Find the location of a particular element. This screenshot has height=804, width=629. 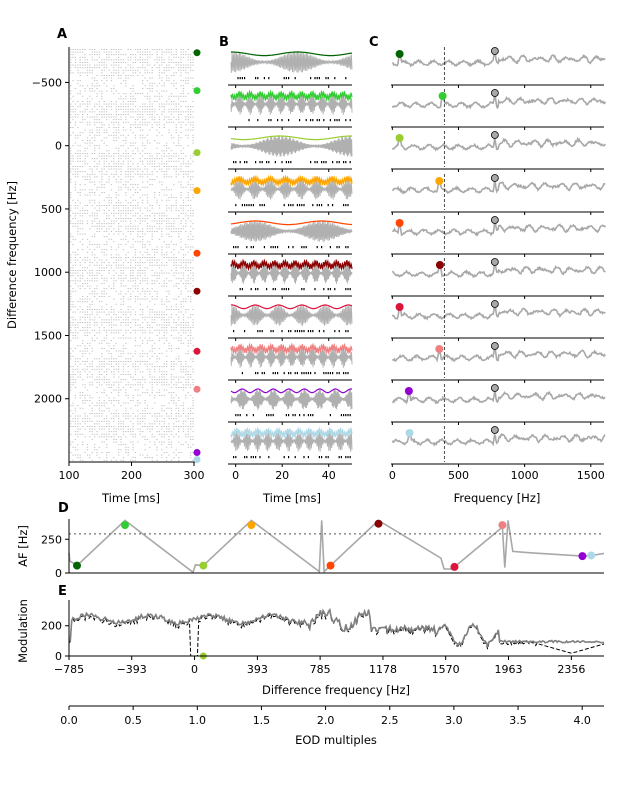

panel-c-x-label: Frequency [Hz] is located at coordinates (497, 498).